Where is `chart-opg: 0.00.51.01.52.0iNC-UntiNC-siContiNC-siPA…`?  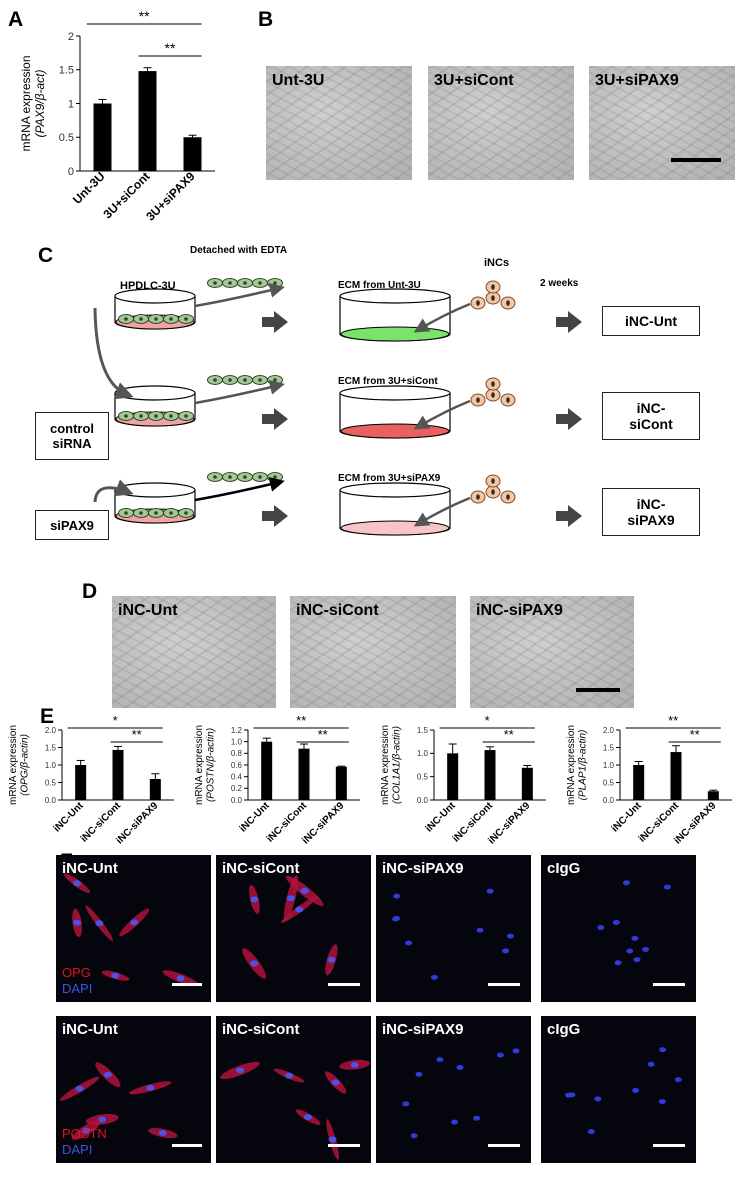
chart-opg: 0.00.51.01.52.0iNC-UntiNC-siContiNC-siPA… is located at coordinates (91, 780).